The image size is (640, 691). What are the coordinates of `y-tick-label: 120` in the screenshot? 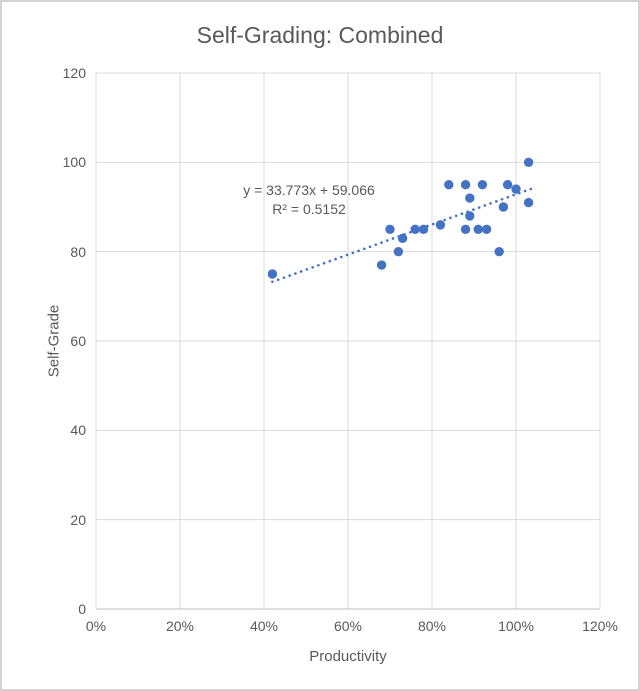 It's located at (74, 73).